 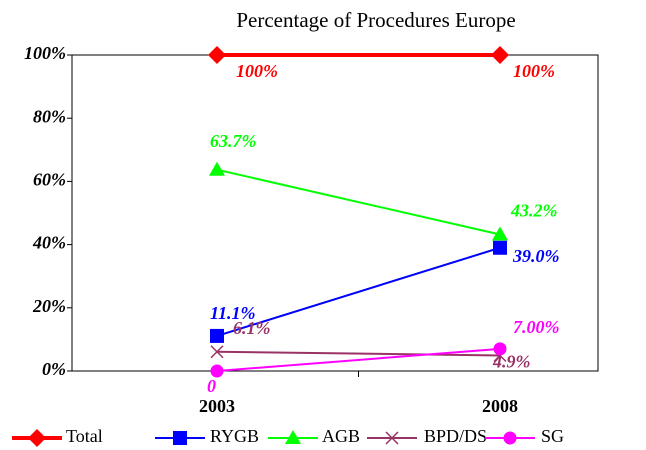 I want to click on y-tick-label: 60%, so click(x=49, y=180).